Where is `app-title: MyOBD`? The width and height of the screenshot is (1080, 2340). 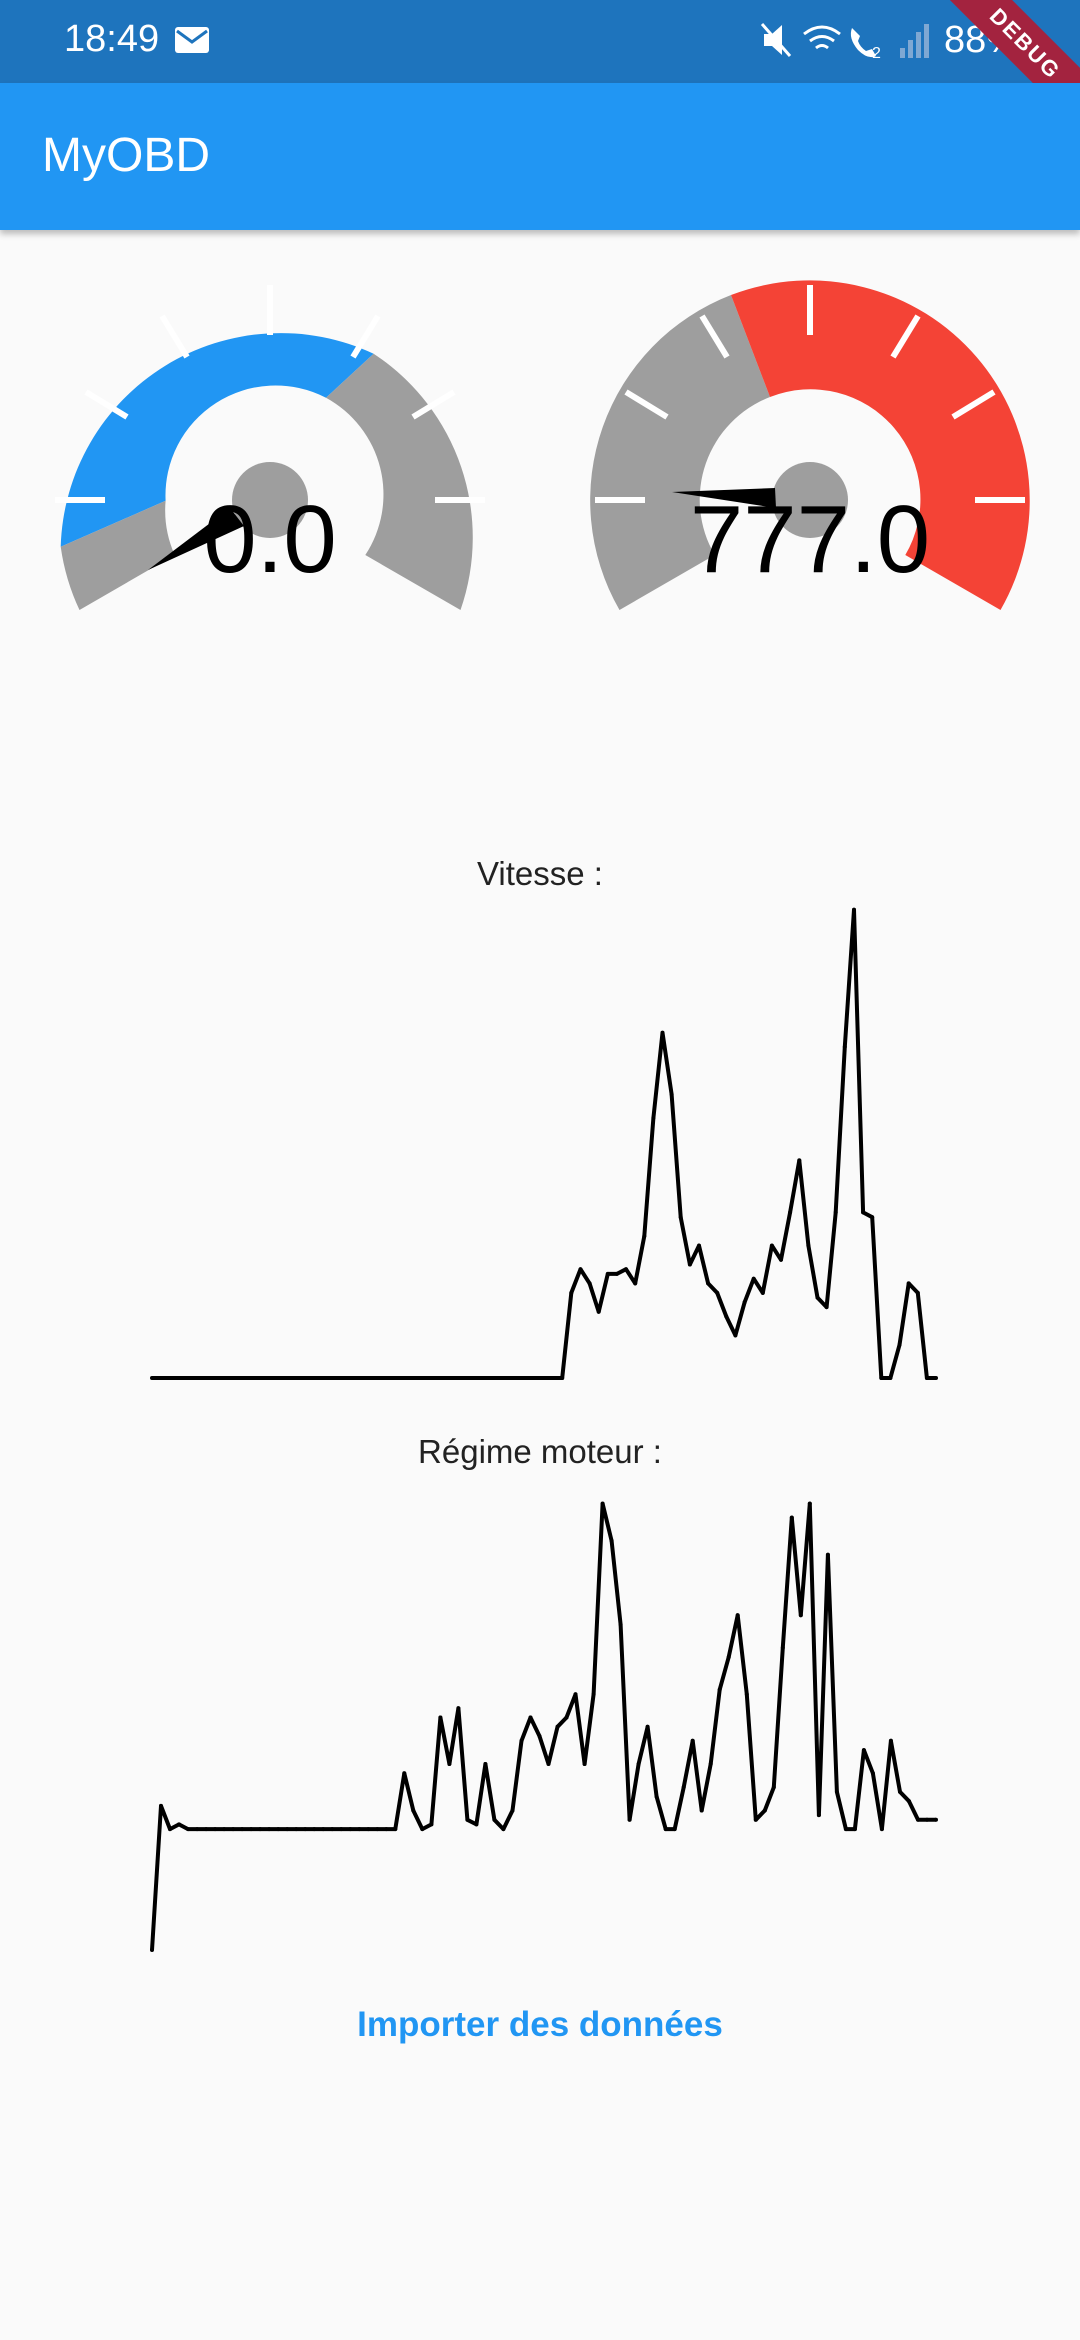
app-title: MyOBD is located at coordinates (126, 155).